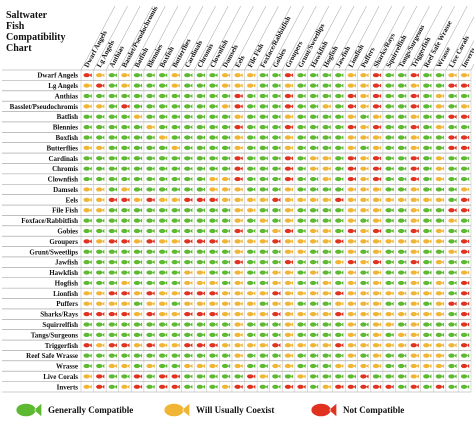 The image size is (474, 424). What do you see at coordinates (52, 356) in the screenshot?
I see `row-label: Reef Safe Wrasse` at bounding box center [52, 356].